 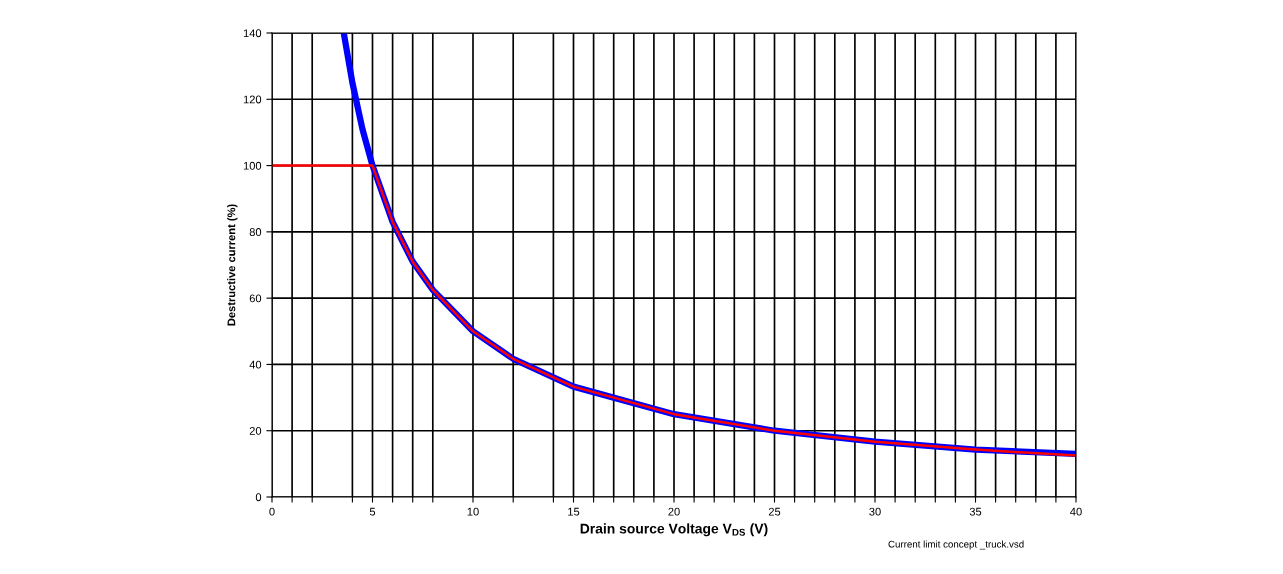 I want to click on x-tick-label: 25, so click(x=774, y=511).